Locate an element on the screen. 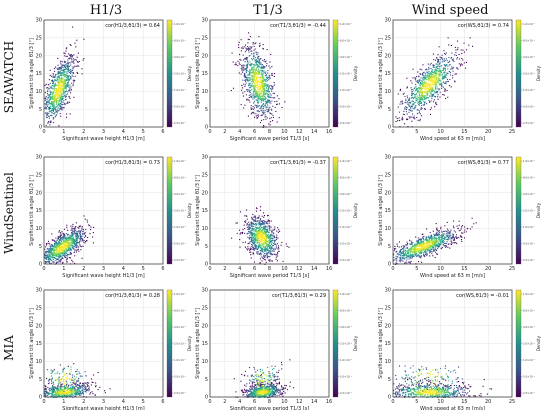  x-tick-label: 3 is located at coordinates (103, 269).